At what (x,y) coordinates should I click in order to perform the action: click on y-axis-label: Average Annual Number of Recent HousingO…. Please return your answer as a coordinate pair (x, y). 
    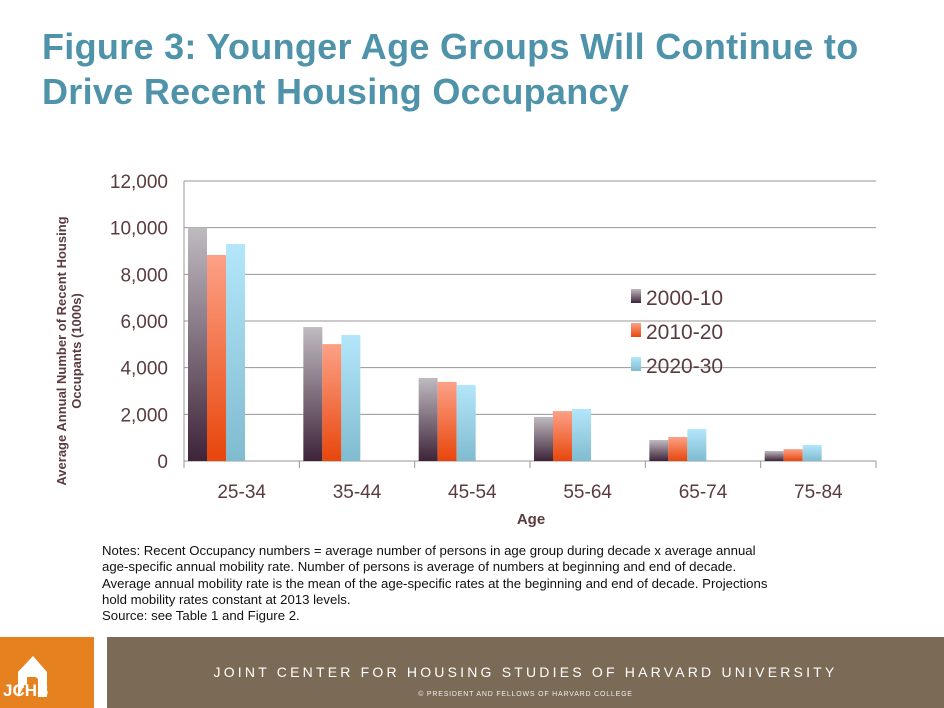
    Looking at the image, I should click on (69, 350).